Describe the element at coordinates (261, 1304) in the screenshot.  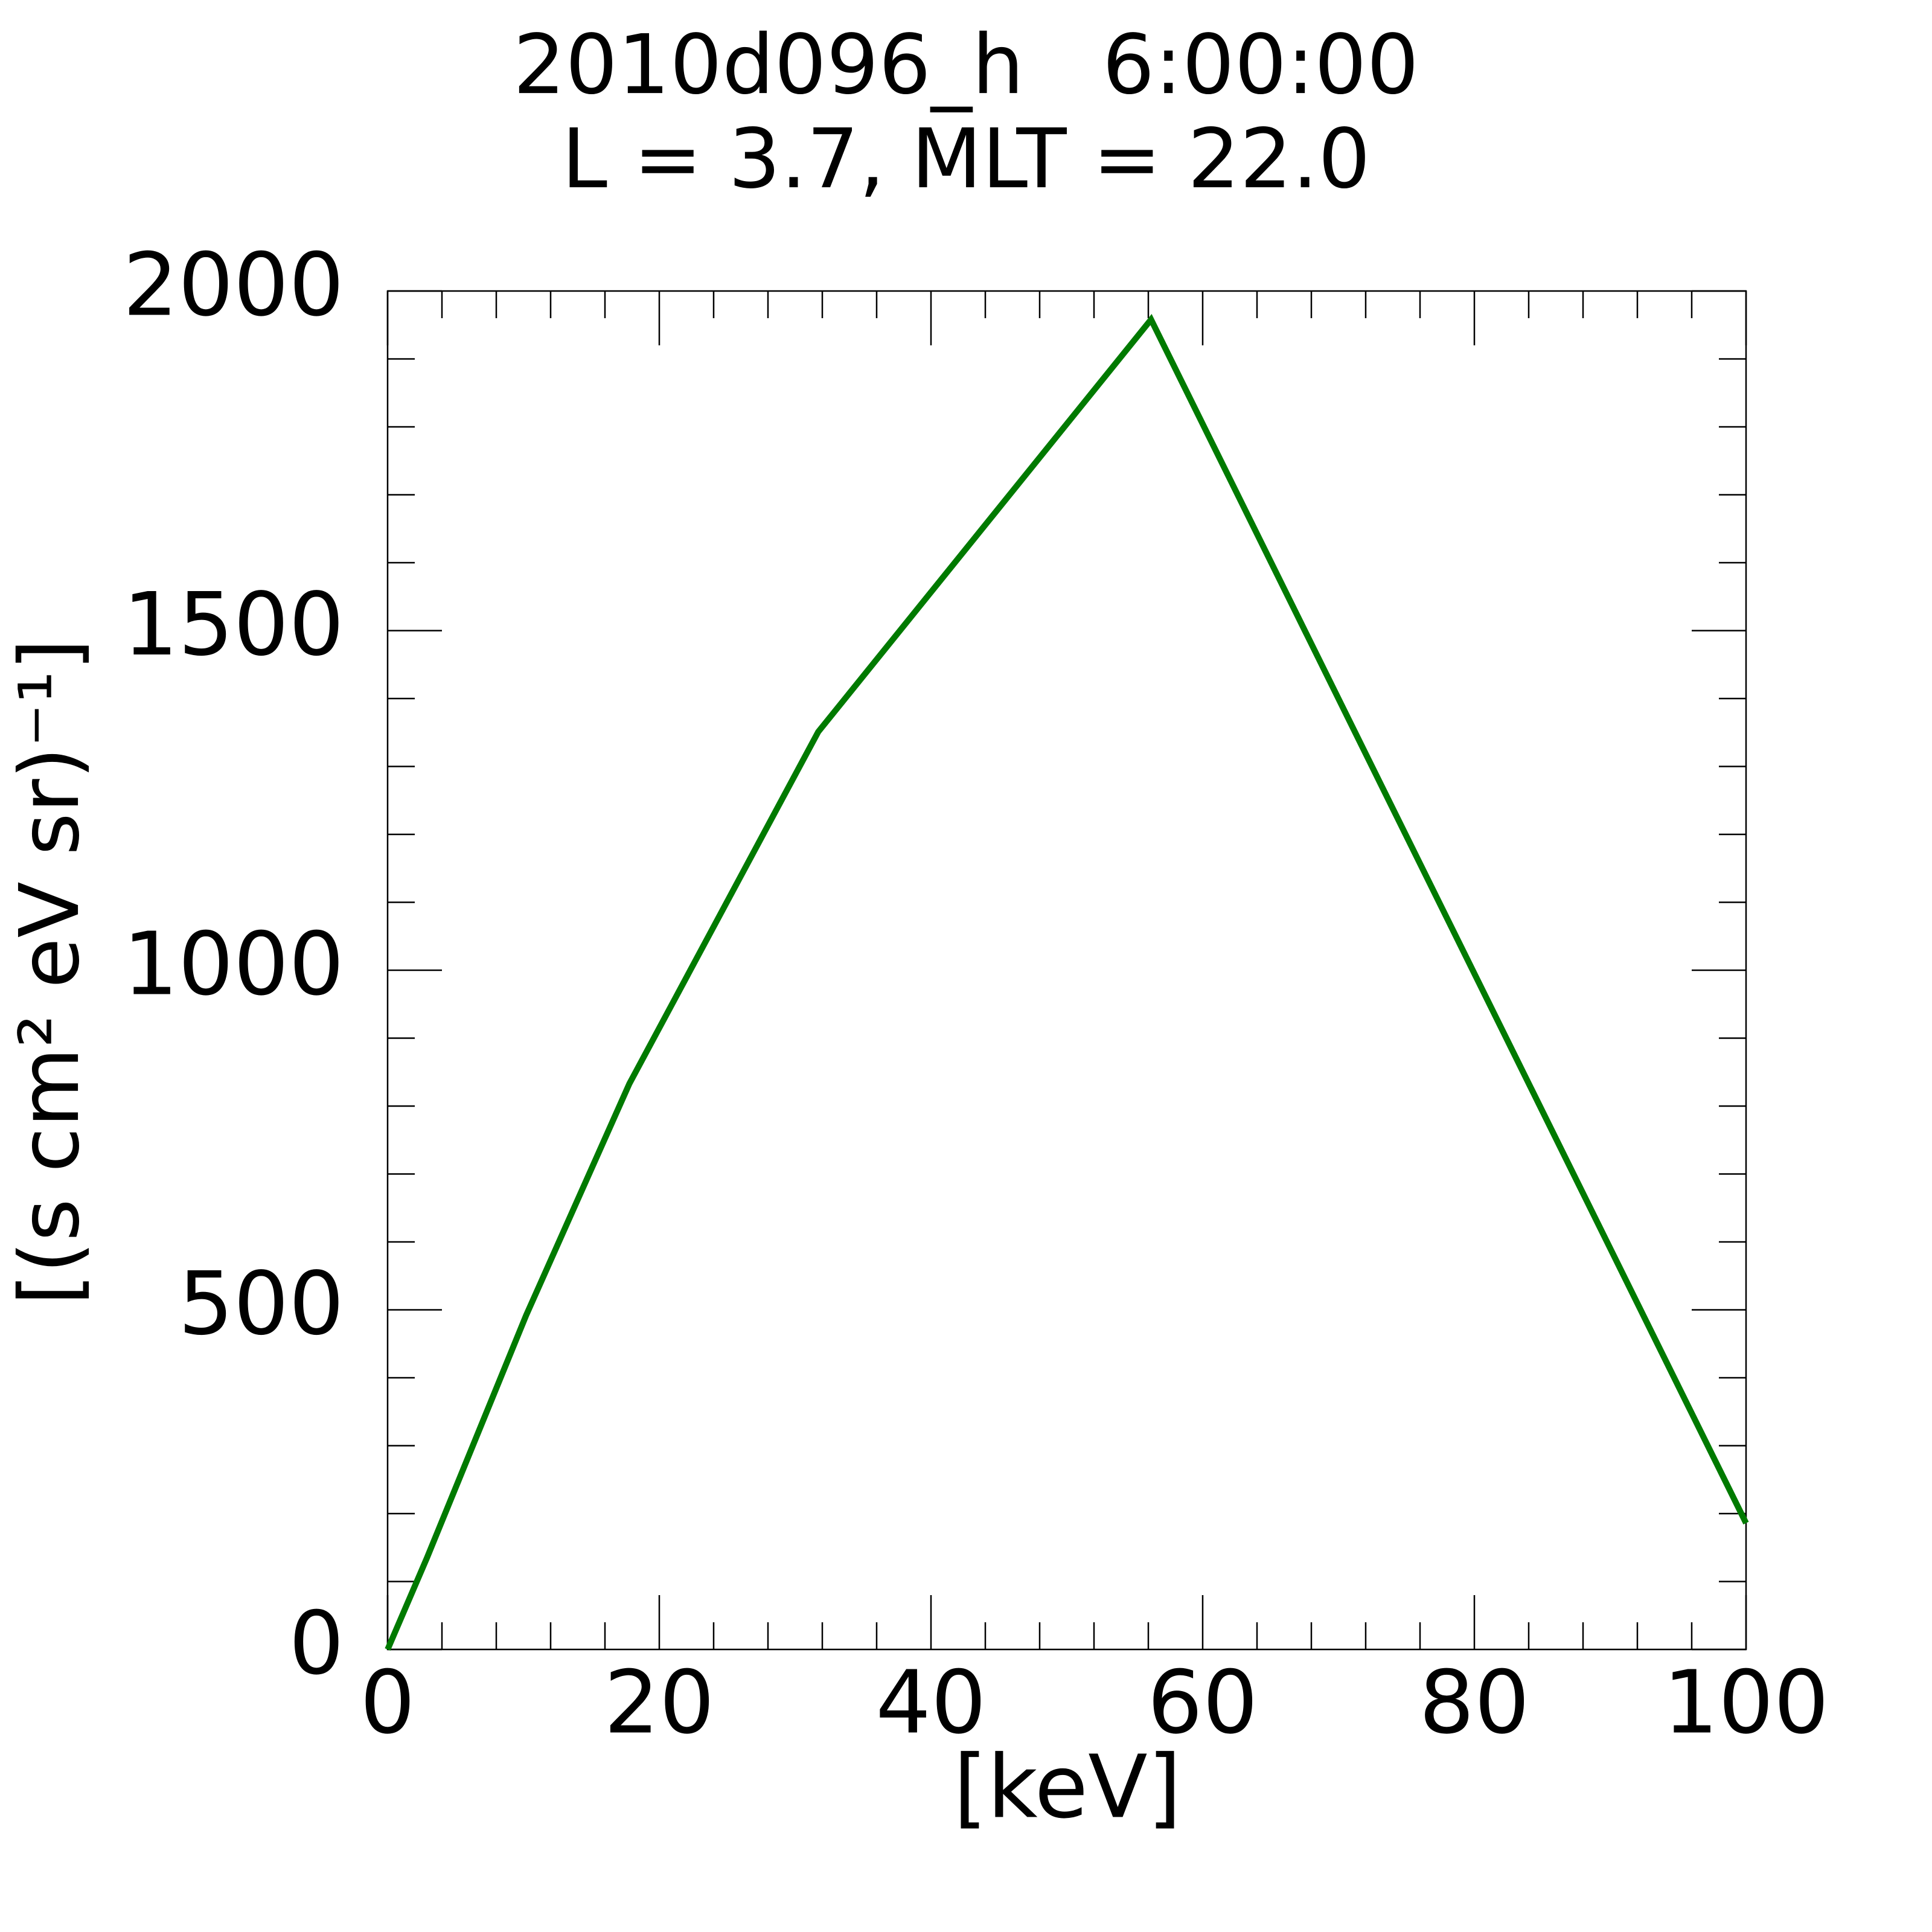
I see `y-tick-label: 500` at that location.